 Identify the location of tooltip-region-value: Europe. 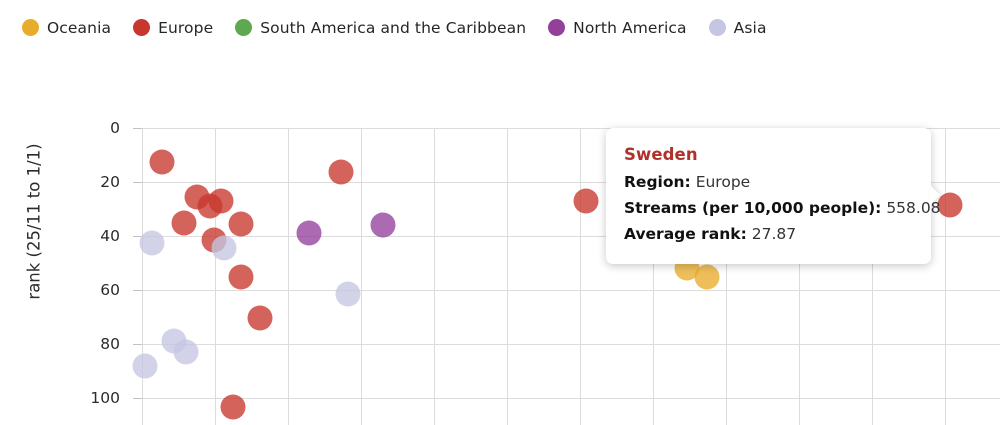
(723, 182).